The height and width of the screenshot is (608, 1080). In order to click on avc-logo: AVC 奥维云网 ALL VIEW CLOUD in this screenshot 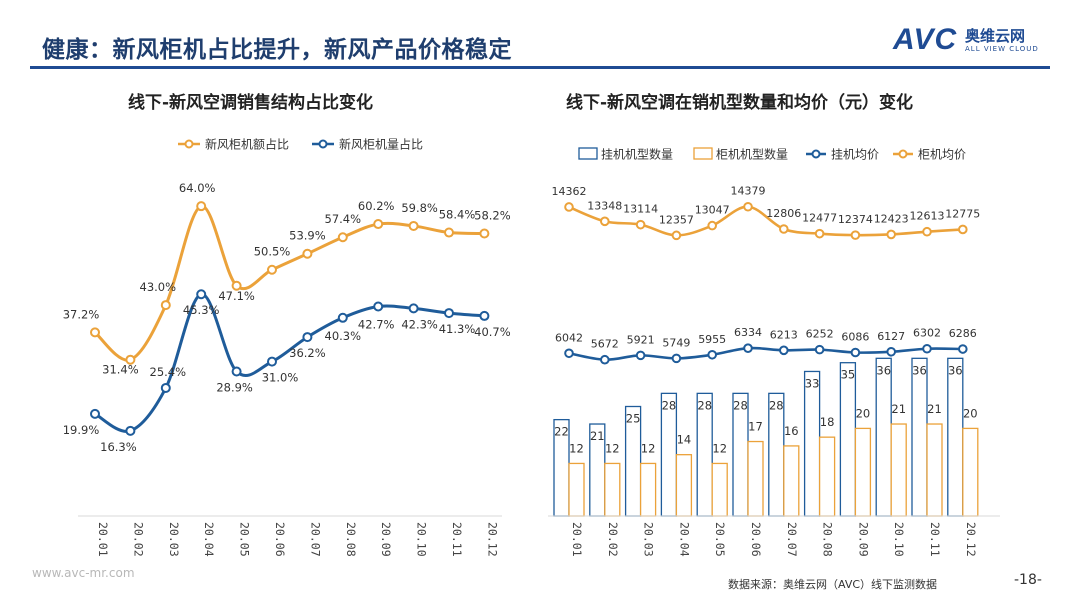, I will do `click(973, 40)`.